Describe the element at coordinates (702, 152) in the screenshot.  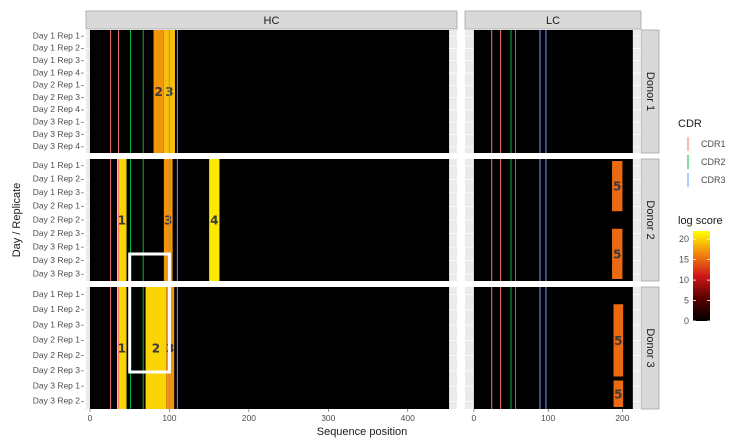
I see `cdr-legend: CDR CDR1 CDR2 CDR3` at that location.